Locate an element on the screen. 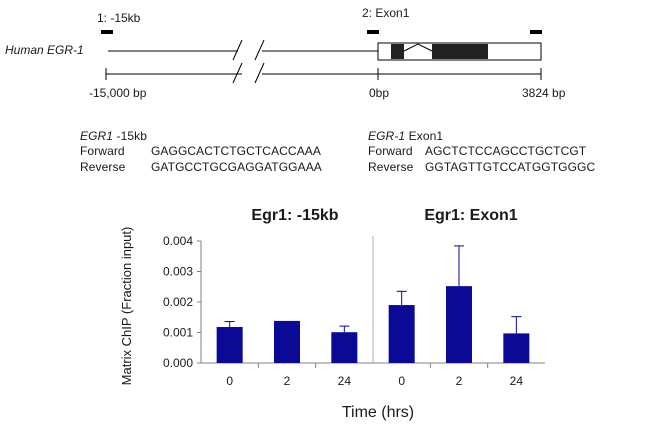 Image resolution: width=650 pixels, height=436 pixels. amplicon-marker-2a is located at coordinates (373, 32).